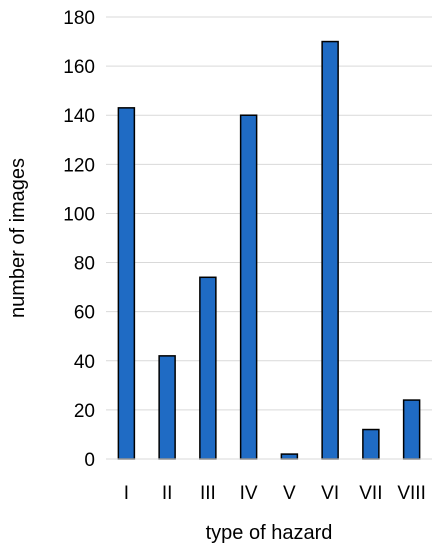 The image size is (440, 550). What do you see at coordinates (18, 238) in the screenshot?
I see `y-axis-title: number of images` at bounding box center [18, 238].